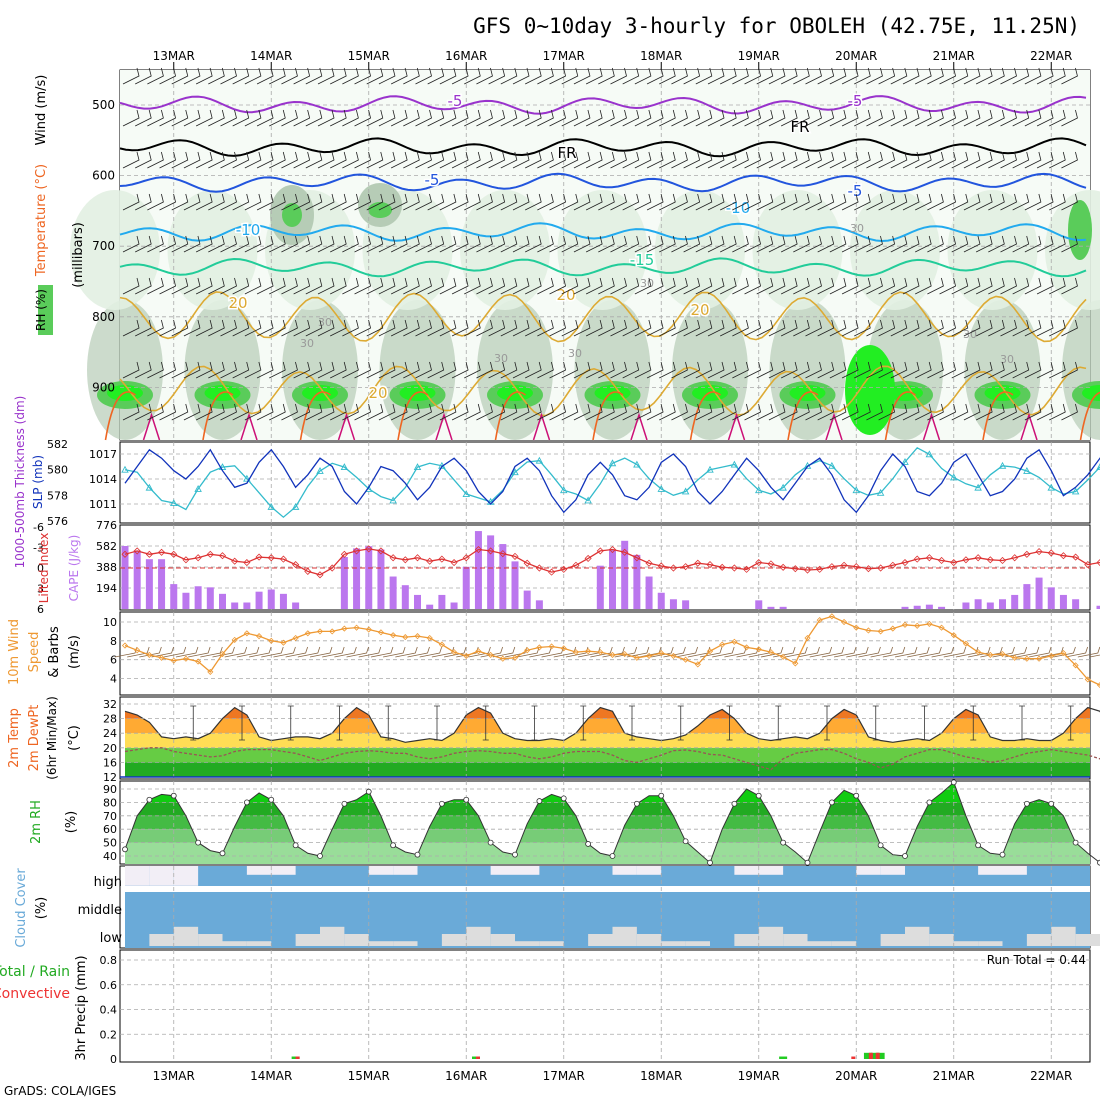 The width and height of the screenshot is (1100, 1100). Describe the element at coordinates (290, 723) in the screenshot. I see `minmax-bar` at that location.